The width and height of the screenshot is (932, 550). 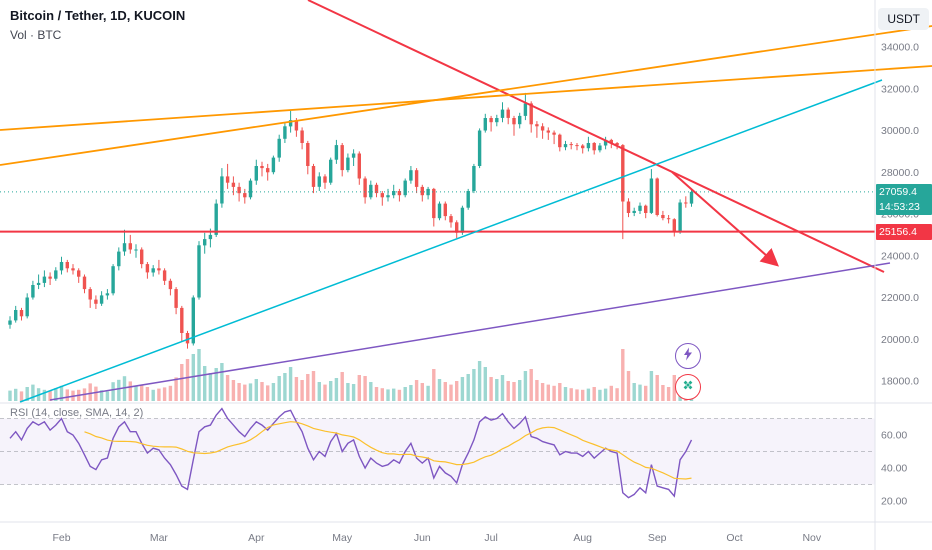 What do you see at coordinates (811, 538) in the screenshot?
I see `time-tick-label: Nov` at bounding box center [811, 538].